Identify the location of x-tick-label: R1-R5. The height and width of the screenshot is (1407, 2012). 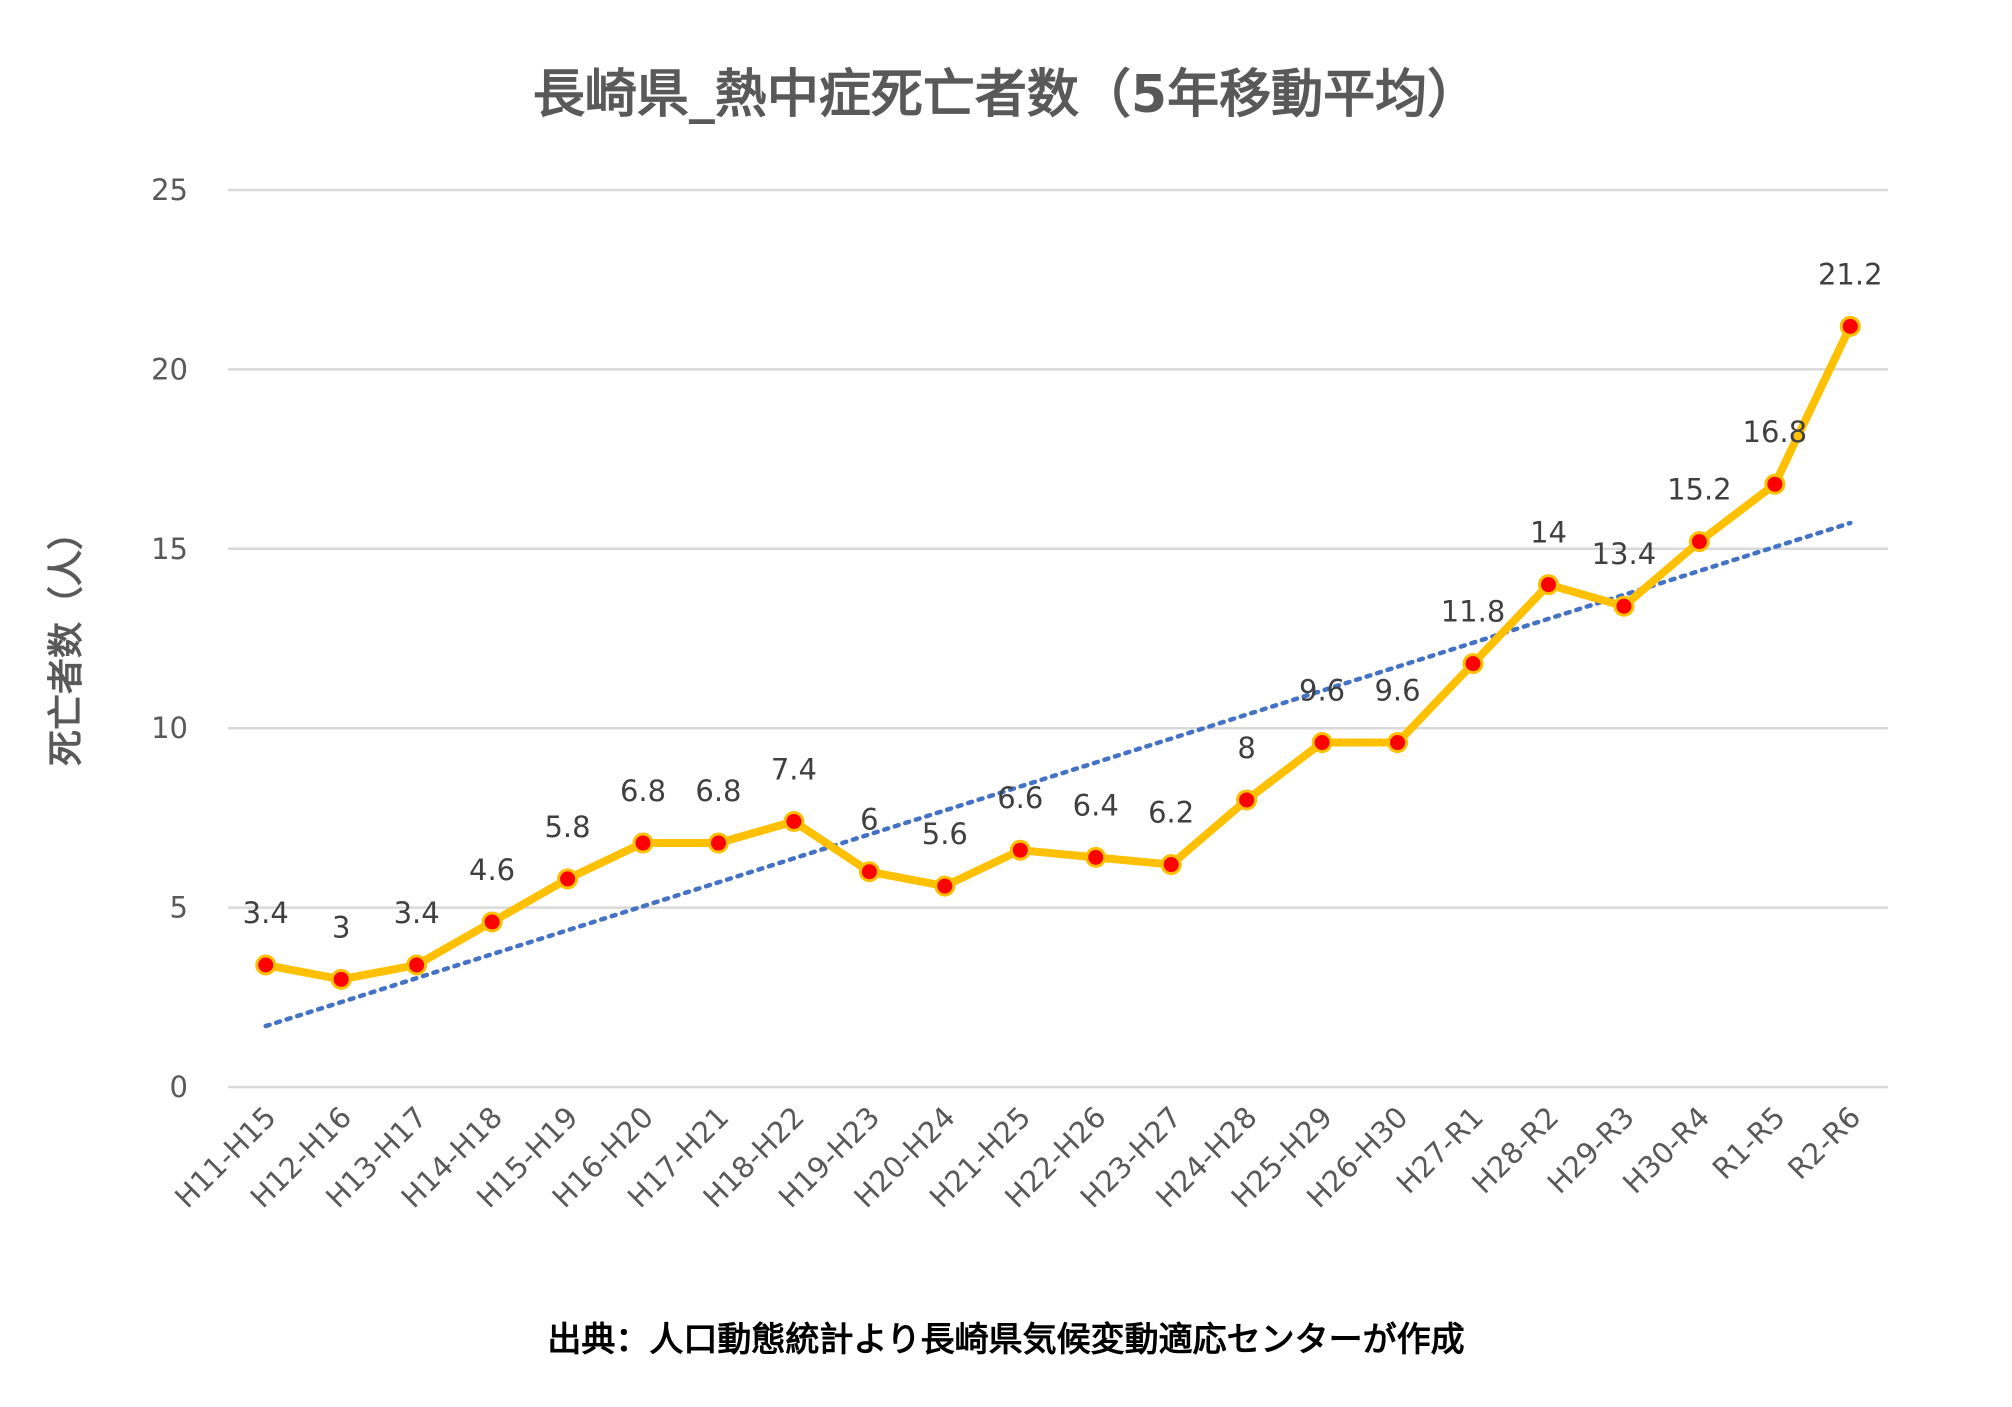
(1749, 1143).